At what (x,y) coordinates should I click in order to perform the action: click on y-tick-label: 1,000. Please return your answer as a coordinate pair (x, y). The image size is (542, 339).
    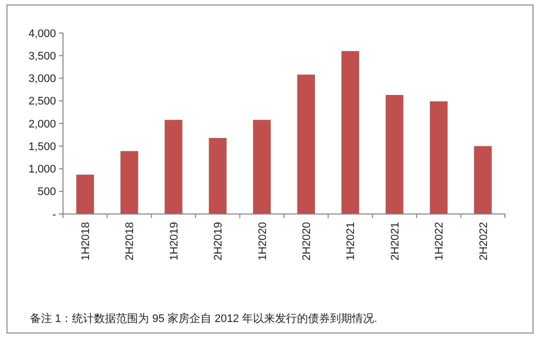
    Looking at the image, I should click on (42, 170).